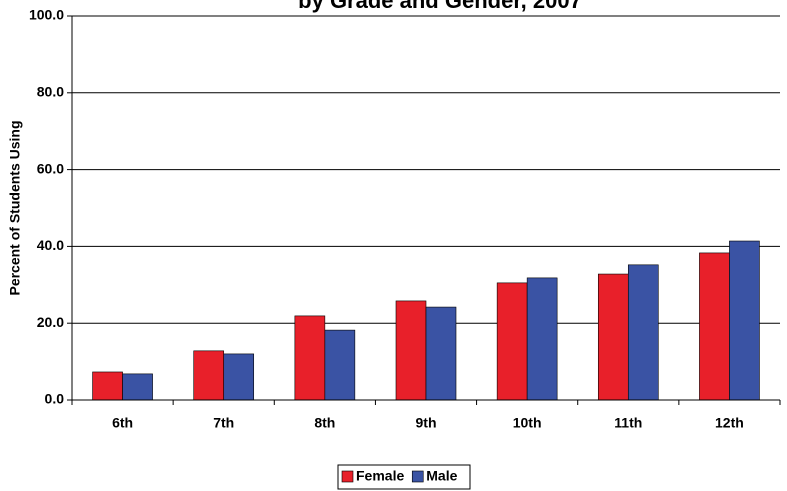 The image size is (787, 491). What do you see at coordinates (440, 6) in the screenshot?
I see `chart-title: by Grade and Gender, 2007` at bounding box center [440, 6].